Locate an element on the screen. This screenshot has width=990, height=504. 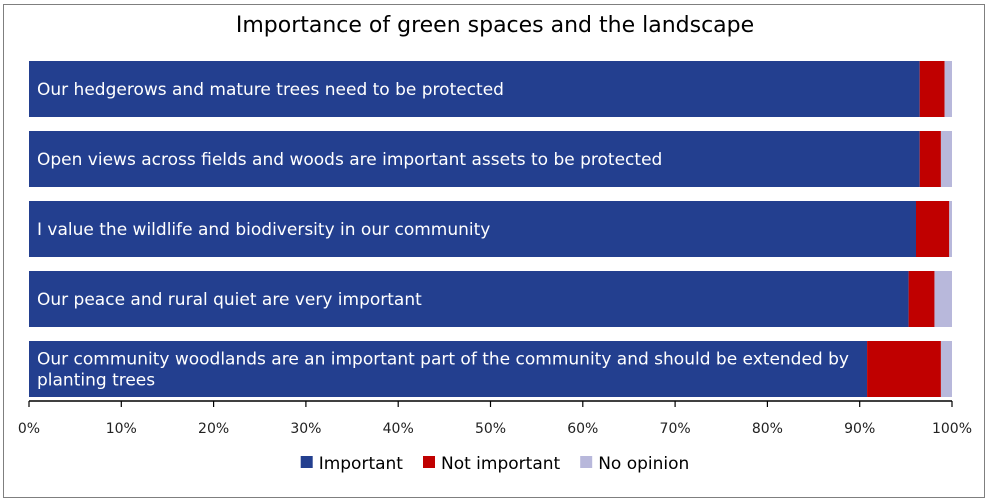
x-tick-label-3: 30% is located at coordinates (305, 429).